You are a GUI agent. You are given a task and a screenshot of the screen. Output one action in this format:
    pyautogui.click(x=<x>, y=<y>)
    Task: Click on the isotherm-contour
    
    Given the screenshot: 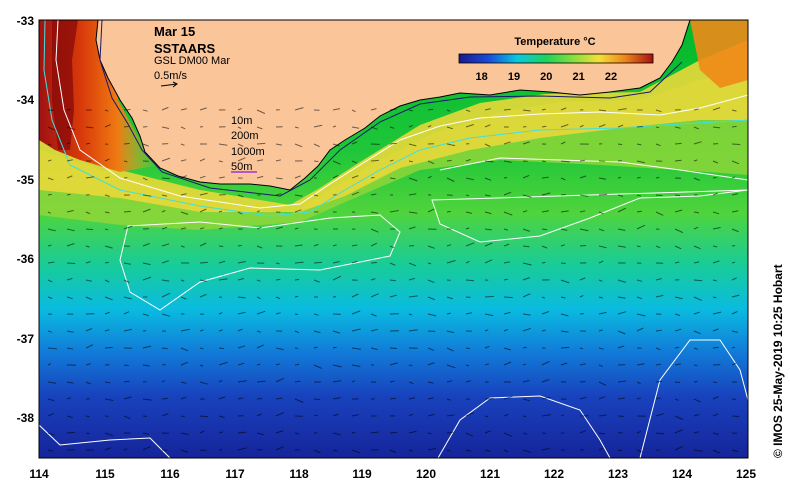 What is the action you would take?
    pyautogui.click(x=589, y=200)
    